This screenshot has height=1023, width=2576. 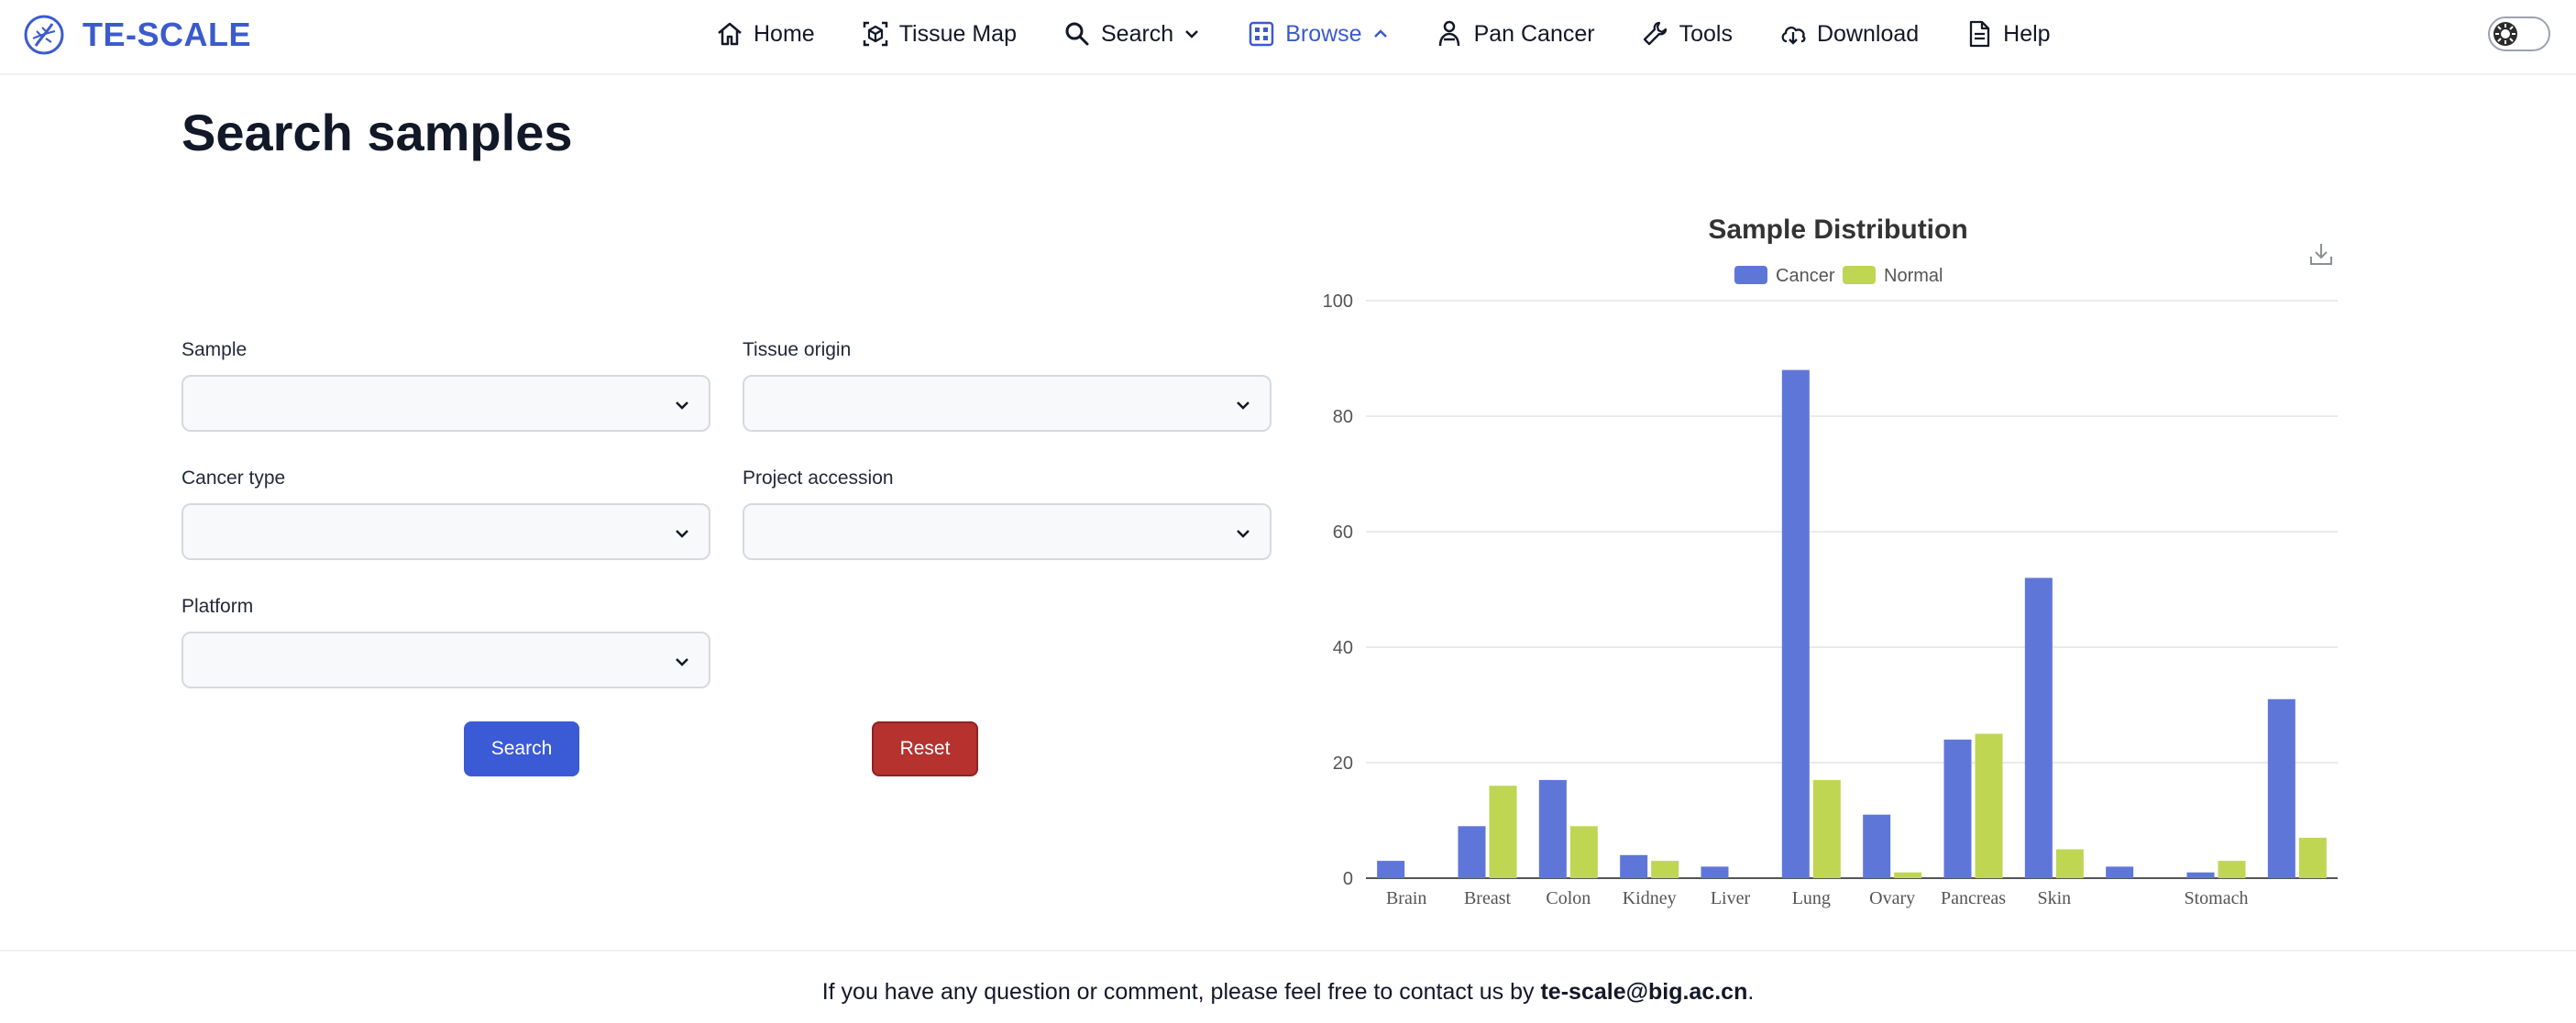 I want to click on y-tick-label: 20, so click(x=1343, y=764).